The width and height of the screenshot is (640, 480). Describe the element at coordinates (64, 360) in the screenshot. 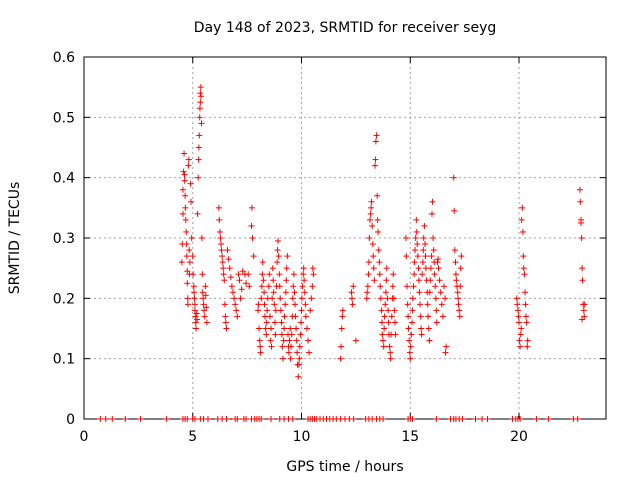

I see `y-tick-label: 0.1` at that location.